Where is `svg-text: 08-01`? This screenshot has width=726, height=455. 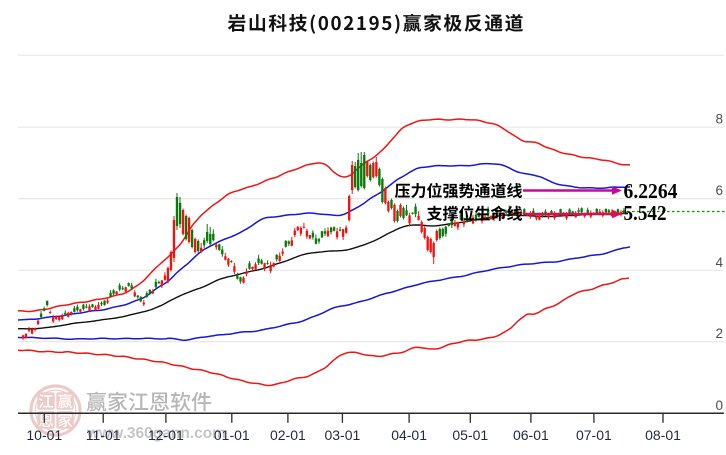 svg-text: 08-01 is located at coordinates (663, 435).